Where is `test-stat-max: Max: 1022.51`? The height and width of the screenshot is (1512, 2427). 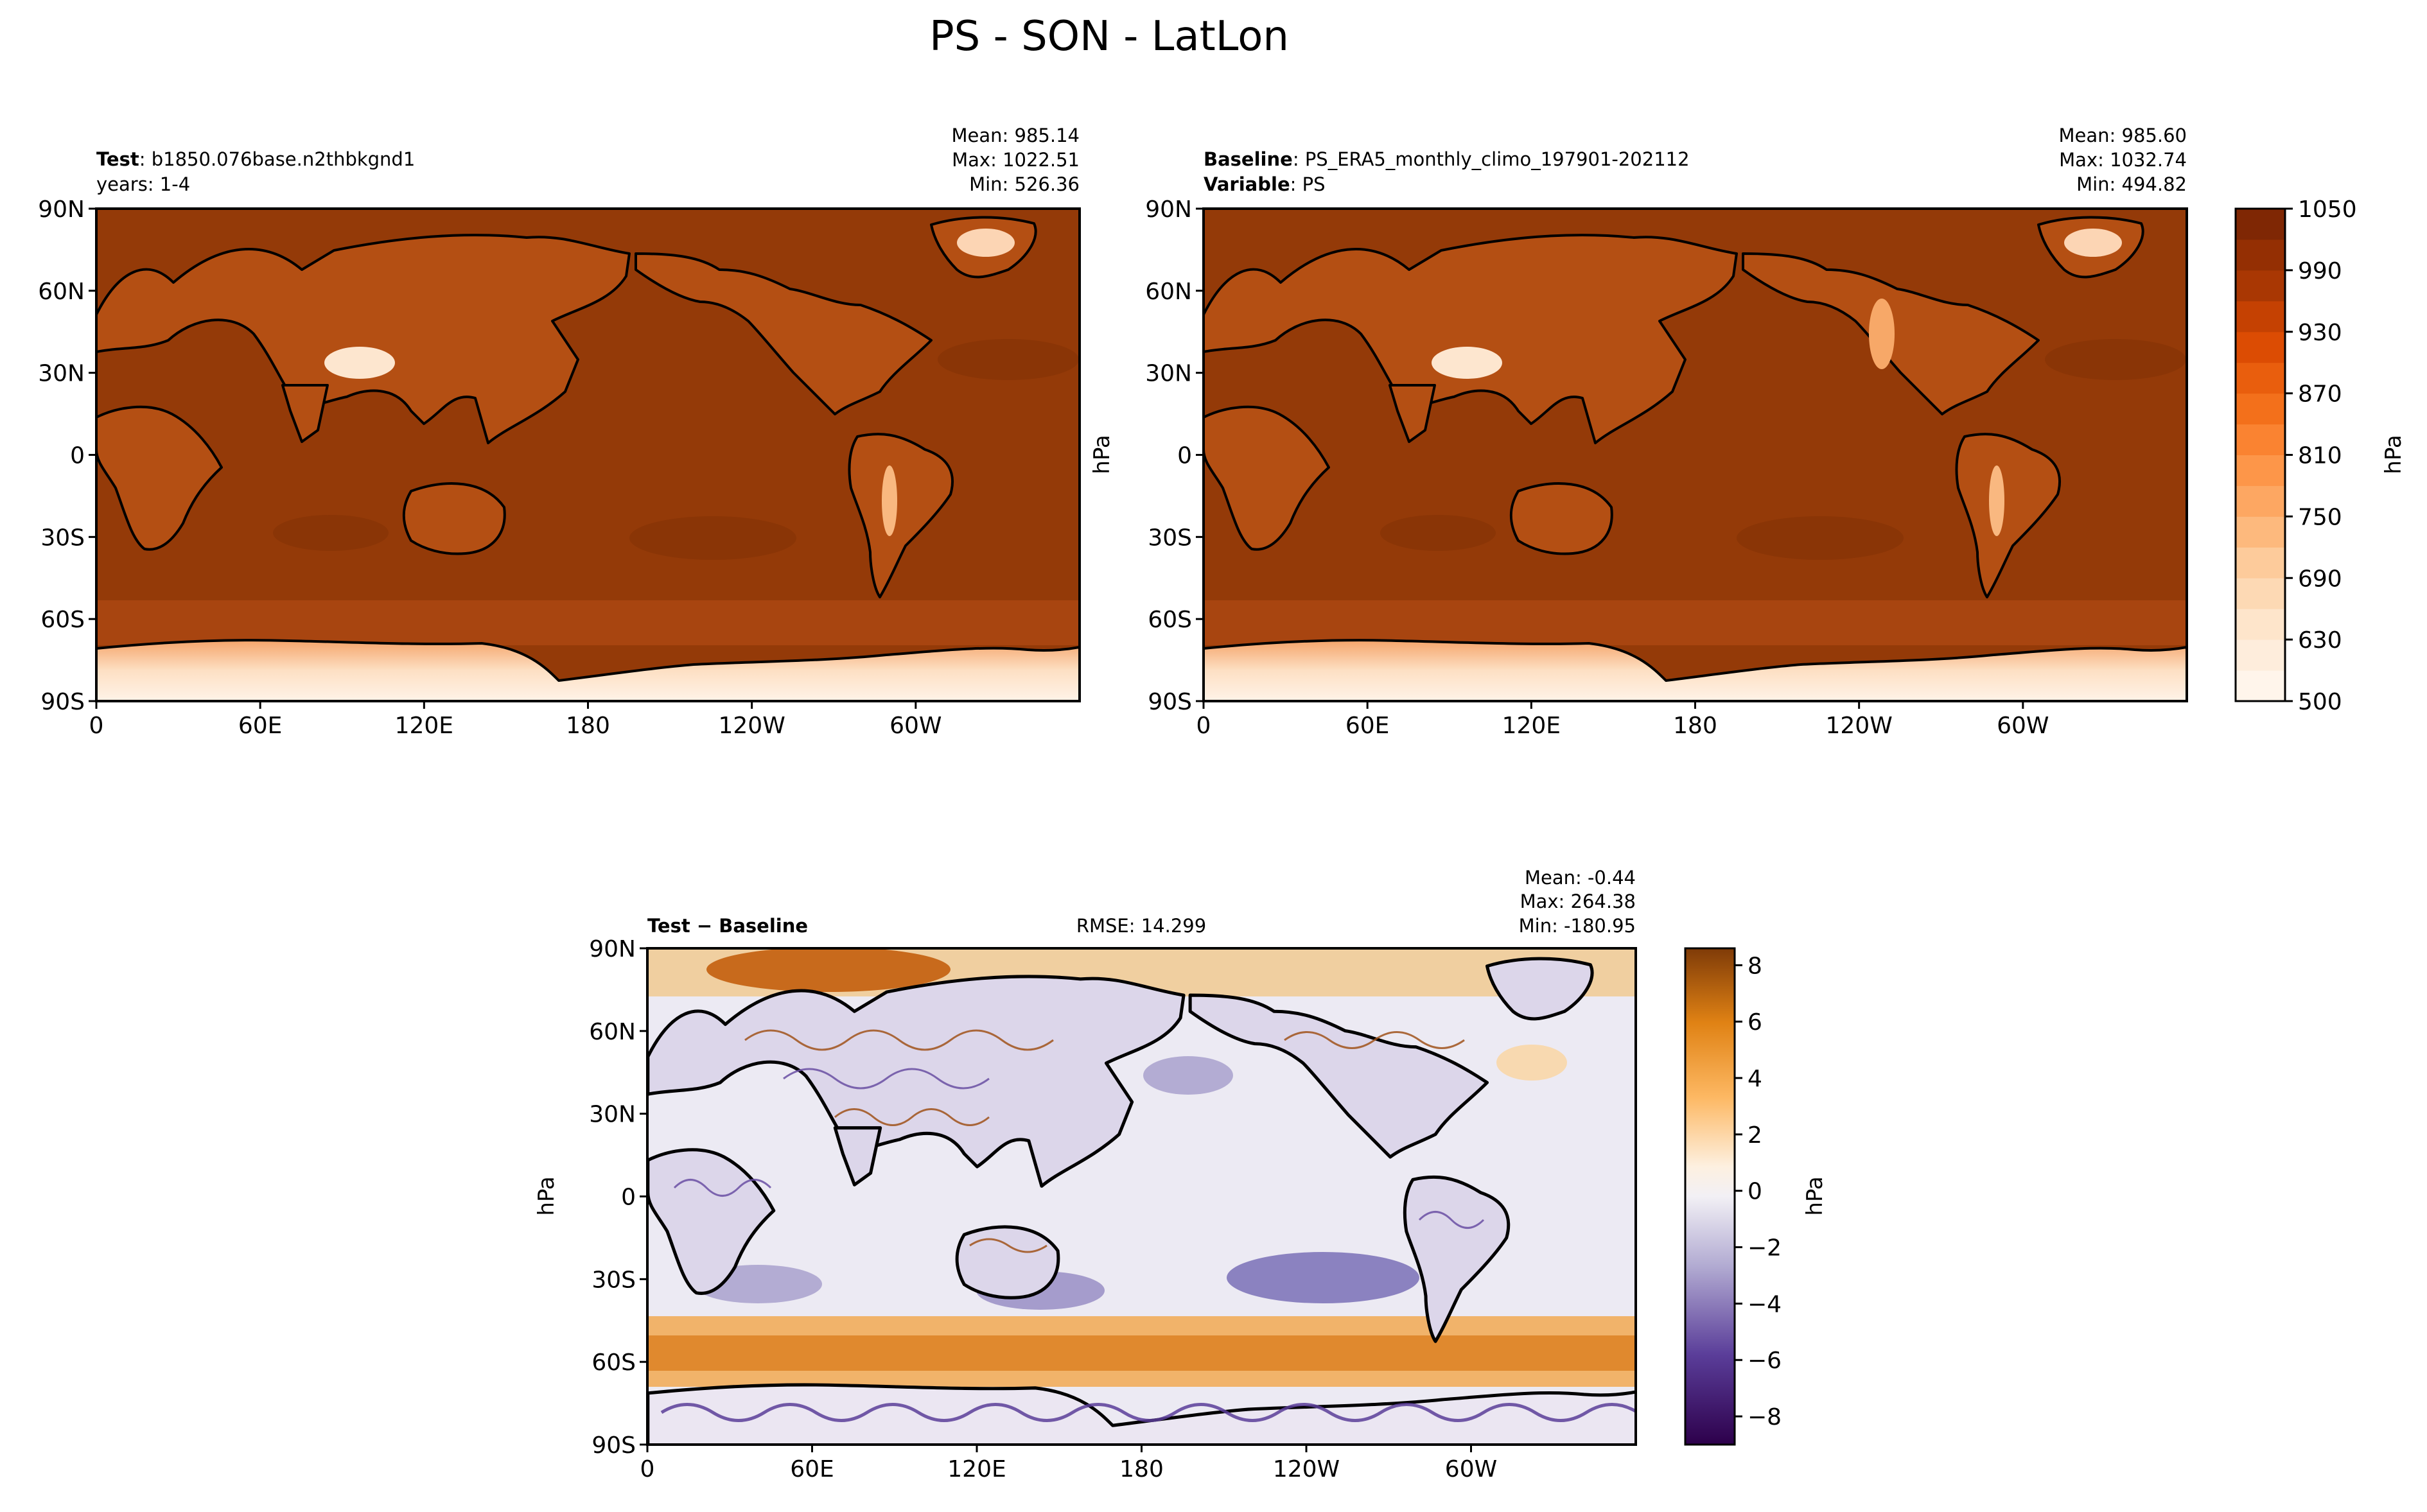 test-stat-max: Max: 1022.51 is located at coordinates (1016, 160).